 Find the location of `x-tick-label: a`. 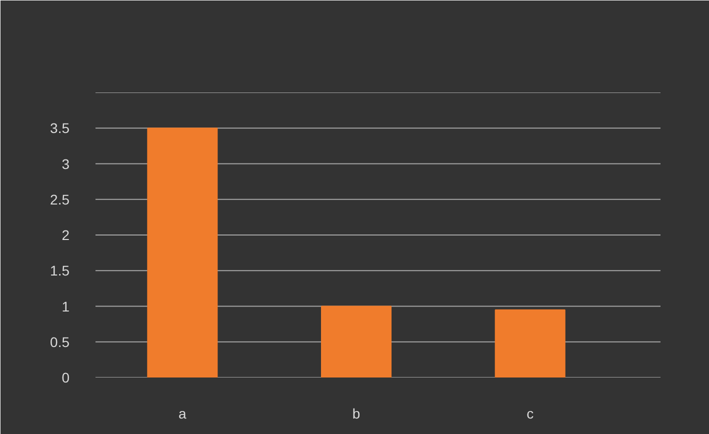

x-tick-label: a is located at coordinates (182, 414).